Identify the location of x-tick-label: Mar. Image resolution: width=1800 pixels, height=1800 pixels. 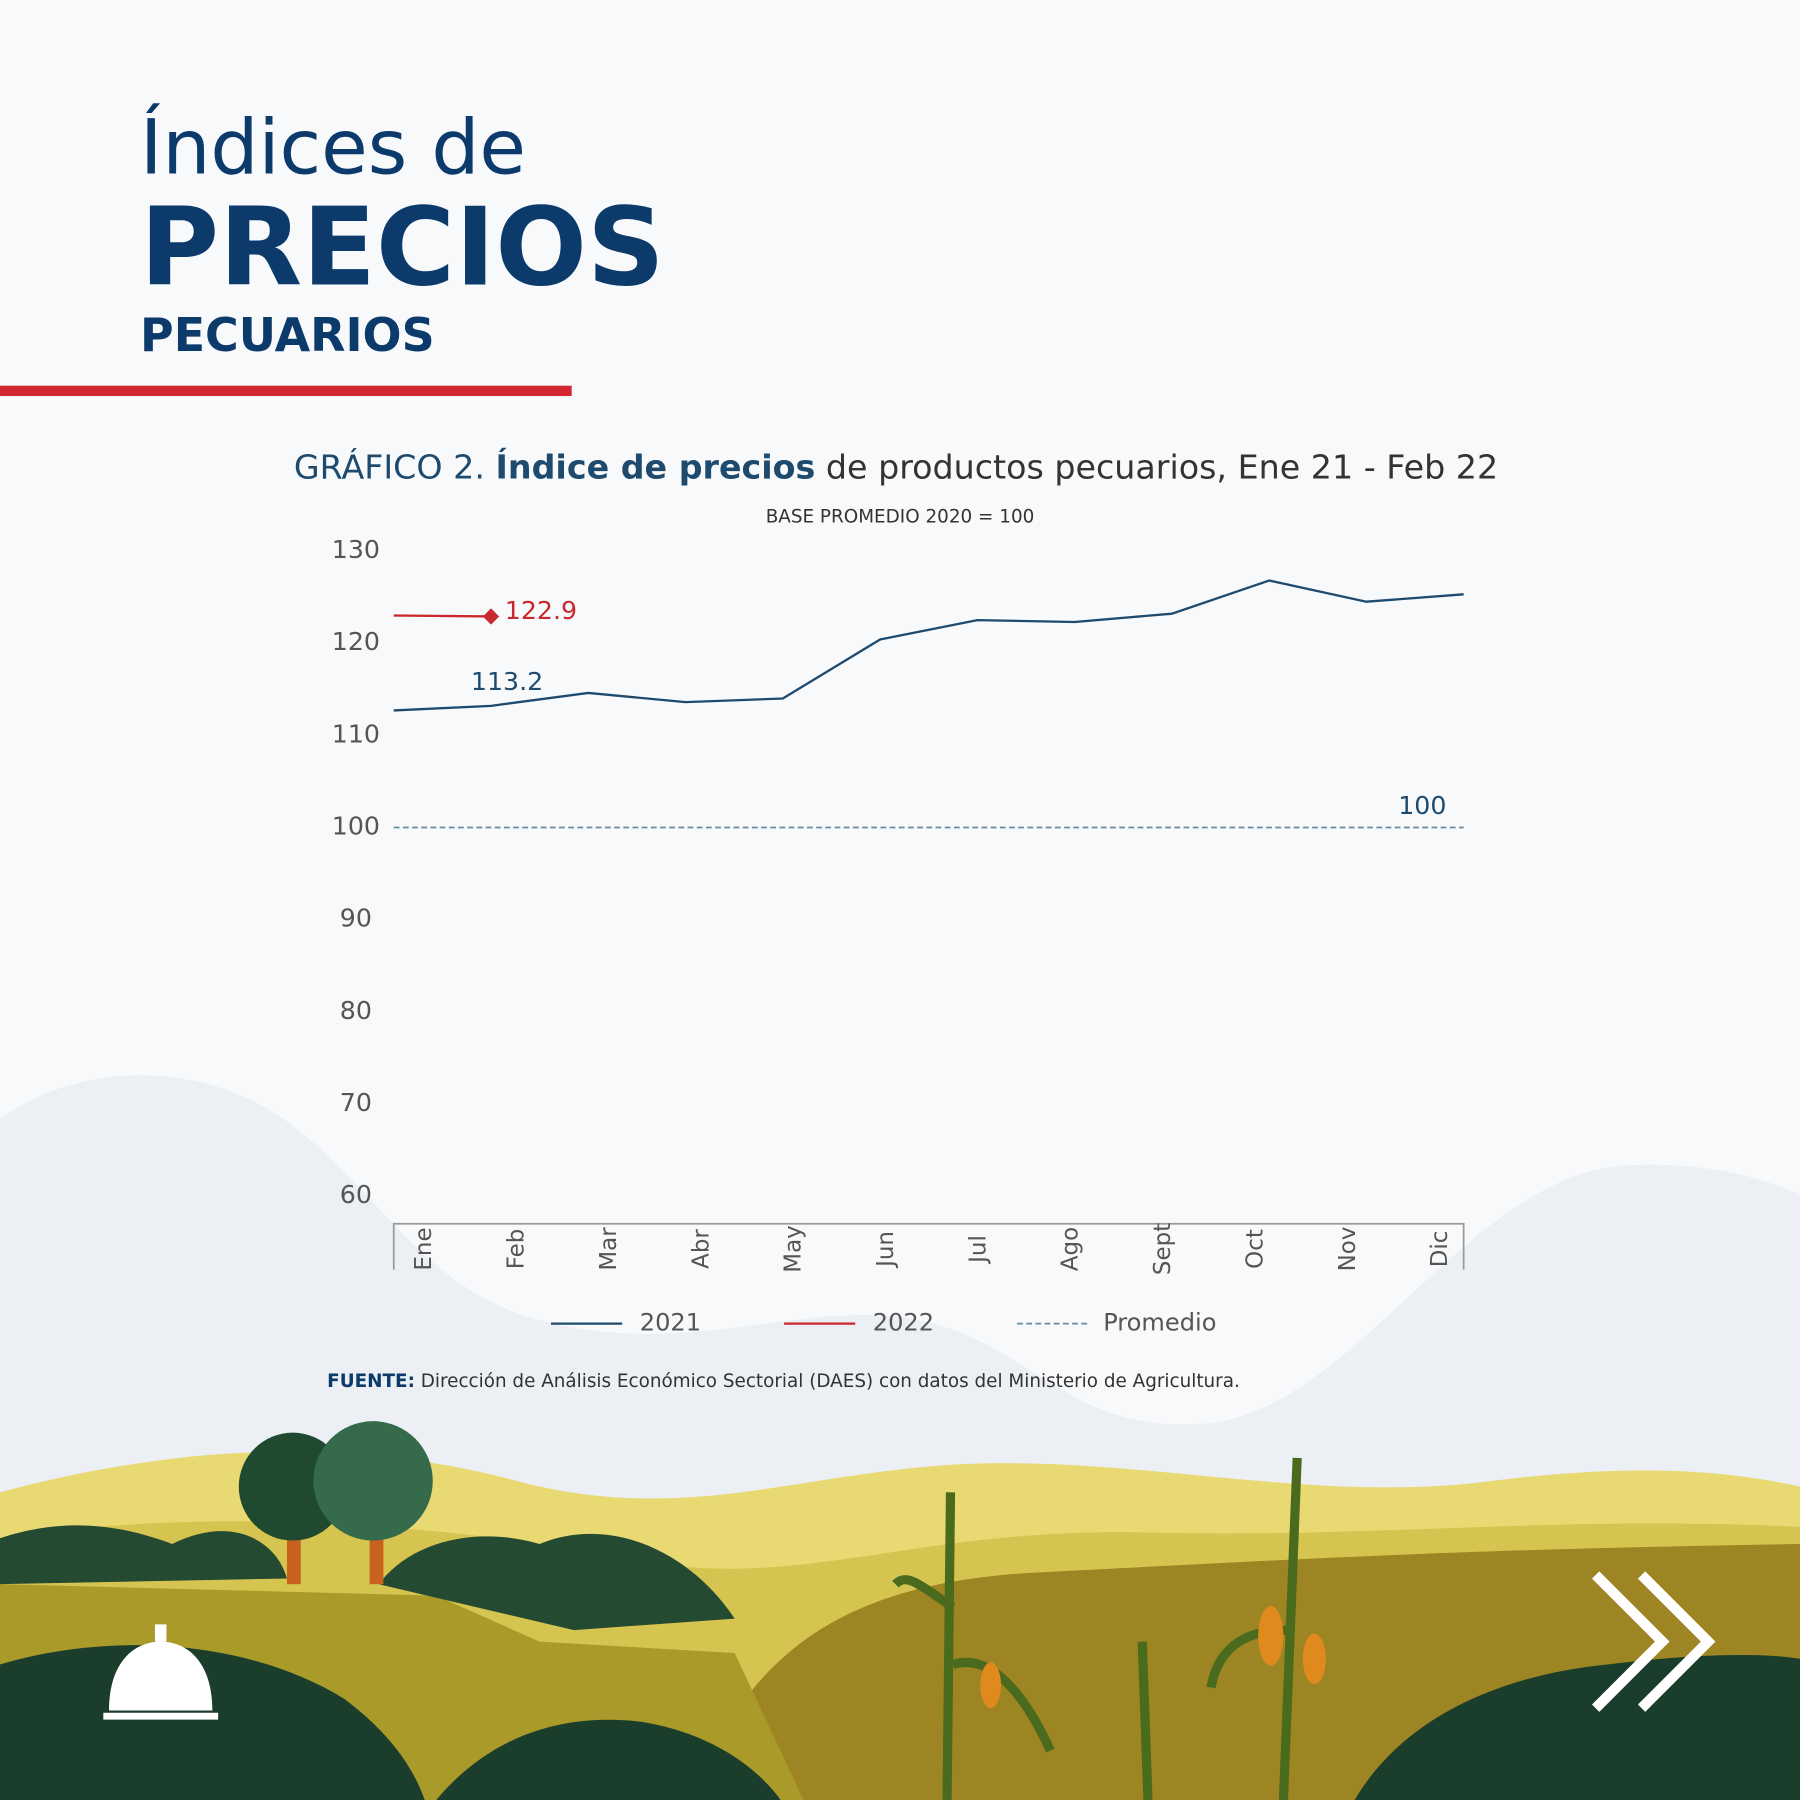
(609, 1249).